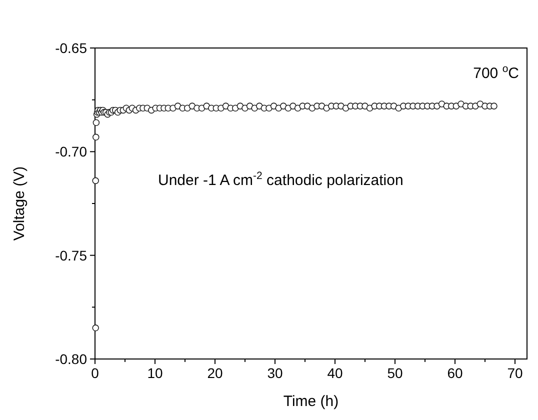 The height and width of the screenshot is (420, 538). I want to click on x-tick-label: 50, so click(395, 373).